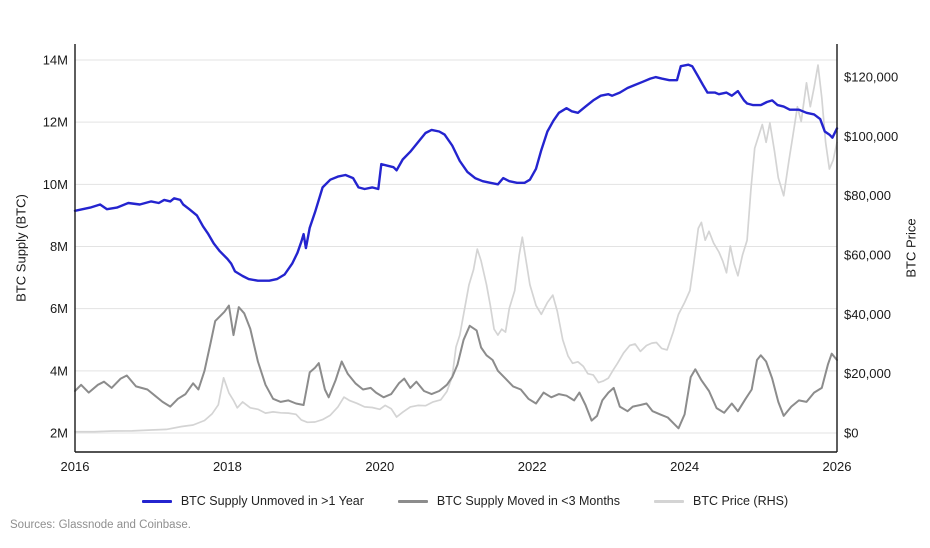 This screenshot has height=548, width=930. I want to click on right-axis-tick-label: $40,000, so click(867, 314).